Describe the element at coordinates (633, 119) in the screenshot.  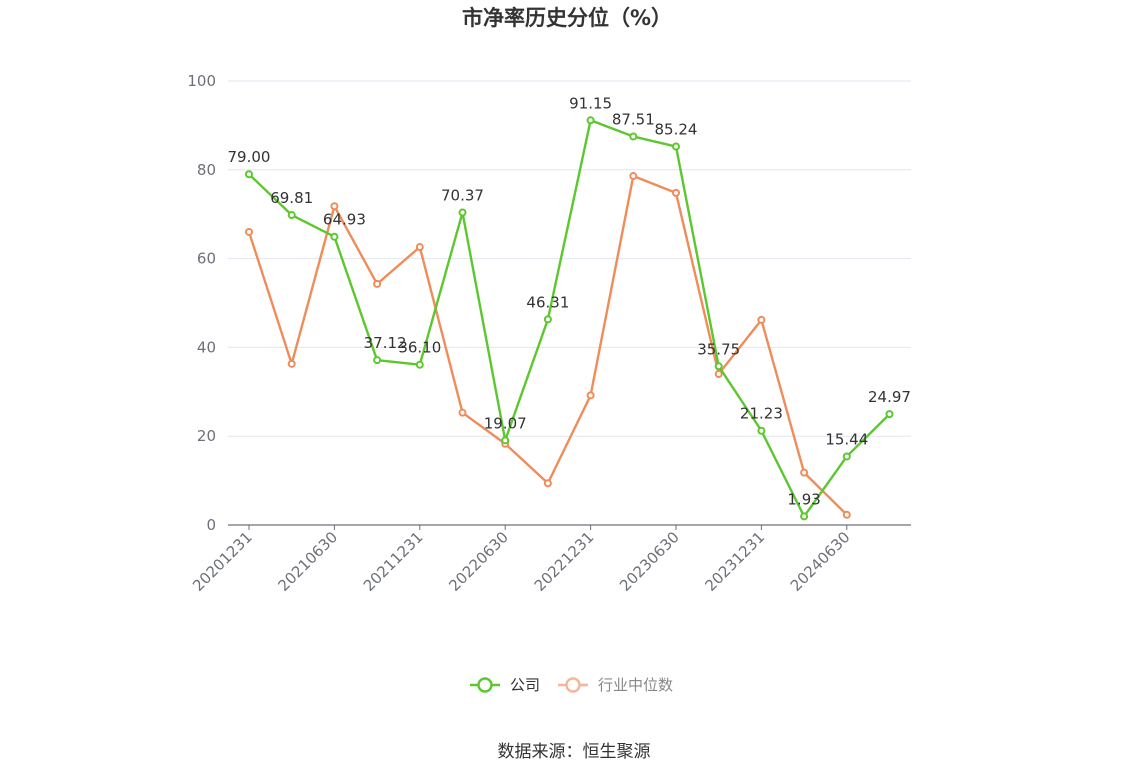
I see `data-label: 87.51` at that location.